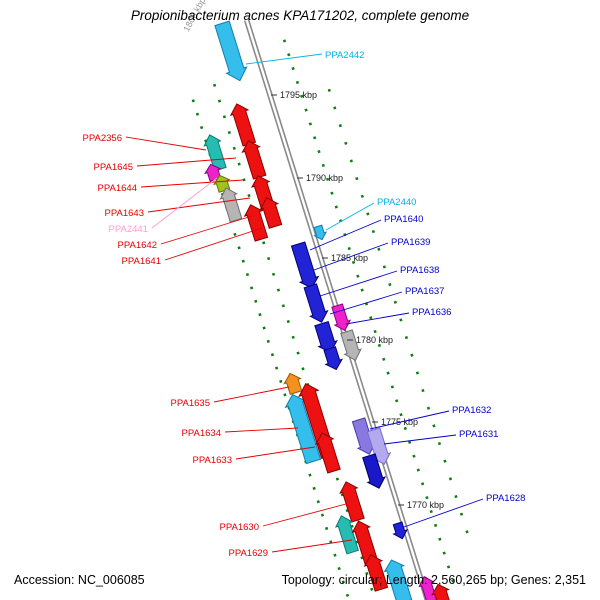  I want to click on gene-arrow-ppa2356, so click(215, 152).